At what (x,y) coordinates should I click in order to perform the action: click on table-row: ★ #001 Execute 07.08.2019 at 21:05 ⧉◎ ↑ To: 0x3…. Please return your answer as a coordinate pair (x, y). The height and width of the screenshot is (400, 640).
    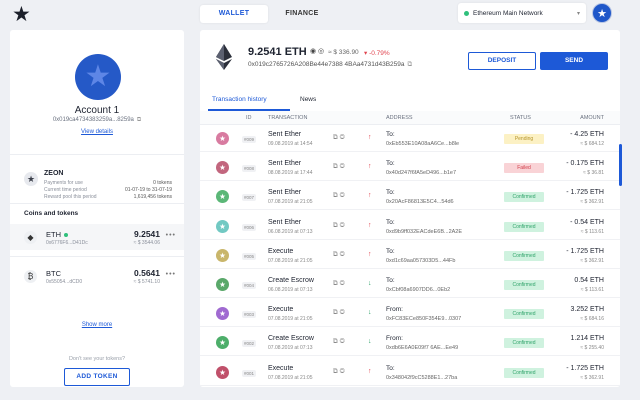
    Looking at the image, I should click on (410, 373).